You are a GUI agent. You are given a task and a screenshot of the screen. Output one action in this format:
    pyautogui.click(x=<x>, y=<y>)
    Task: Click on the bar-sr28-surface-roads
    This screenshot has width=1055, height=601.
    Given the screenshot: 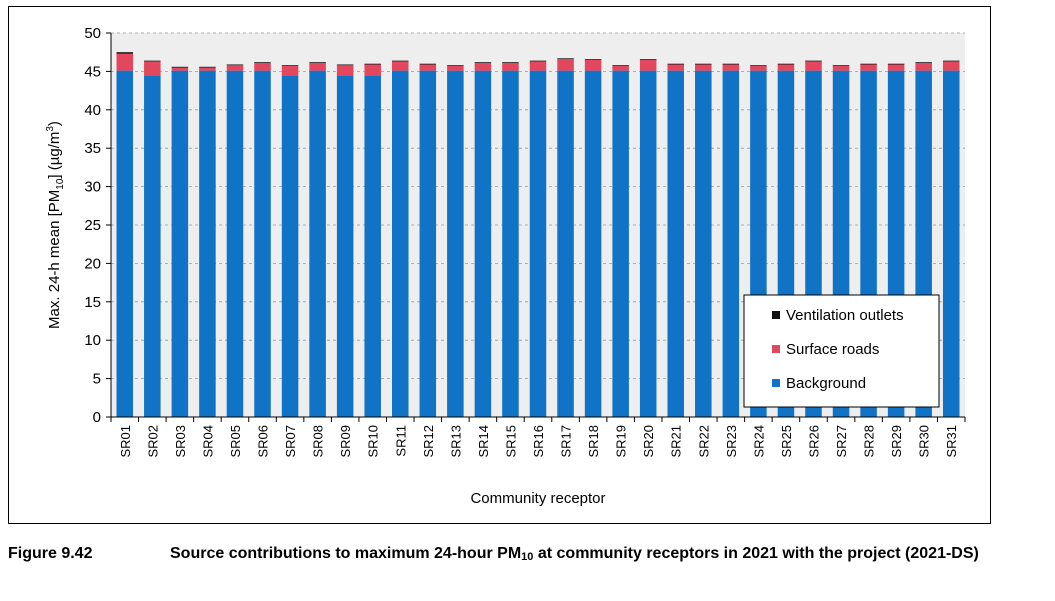 What is the action you would take?
    pyautogui.click(x=868, y=67)
    